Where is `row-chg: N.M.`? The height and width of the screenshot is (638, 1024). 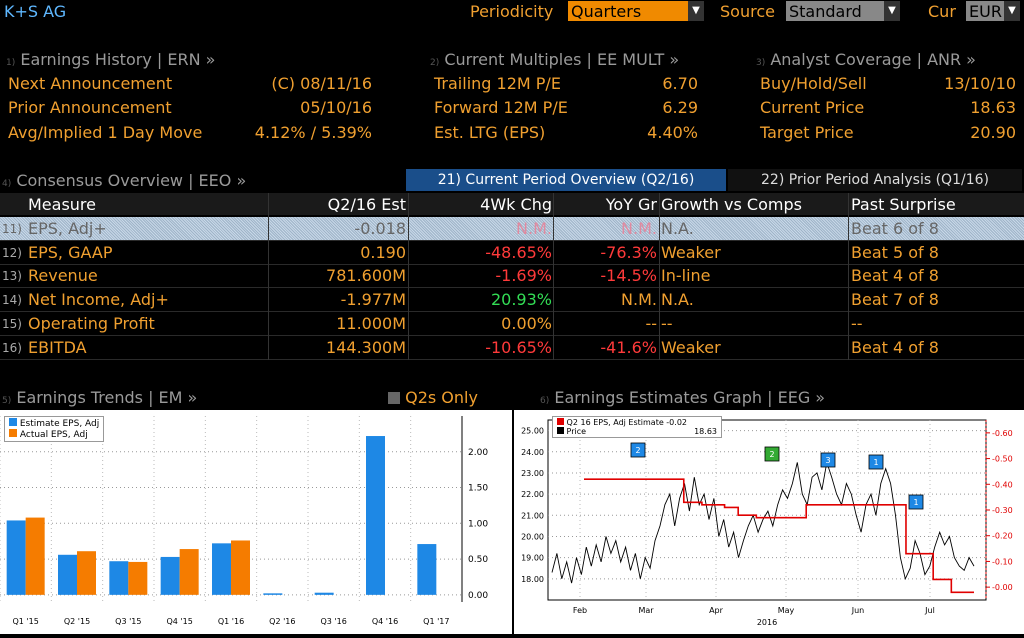 row-chg: N.M. is located at coordinates (534, 228).